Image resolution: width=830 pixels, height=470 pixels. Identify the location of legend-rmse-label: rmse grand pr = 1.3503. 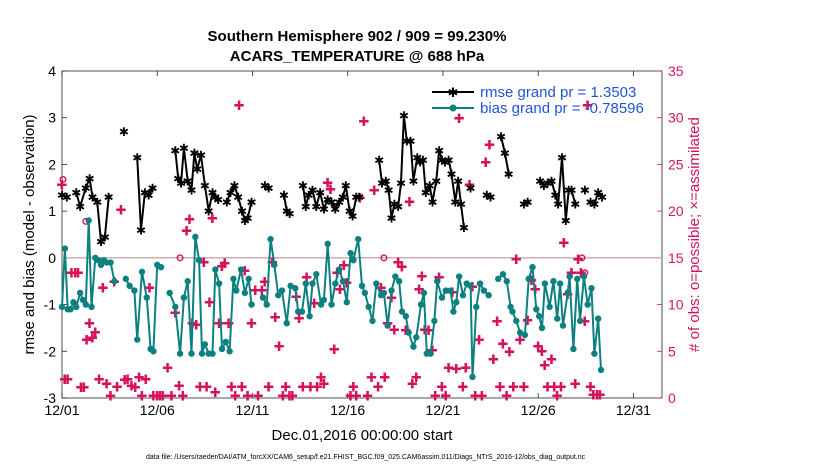
(558, 92).